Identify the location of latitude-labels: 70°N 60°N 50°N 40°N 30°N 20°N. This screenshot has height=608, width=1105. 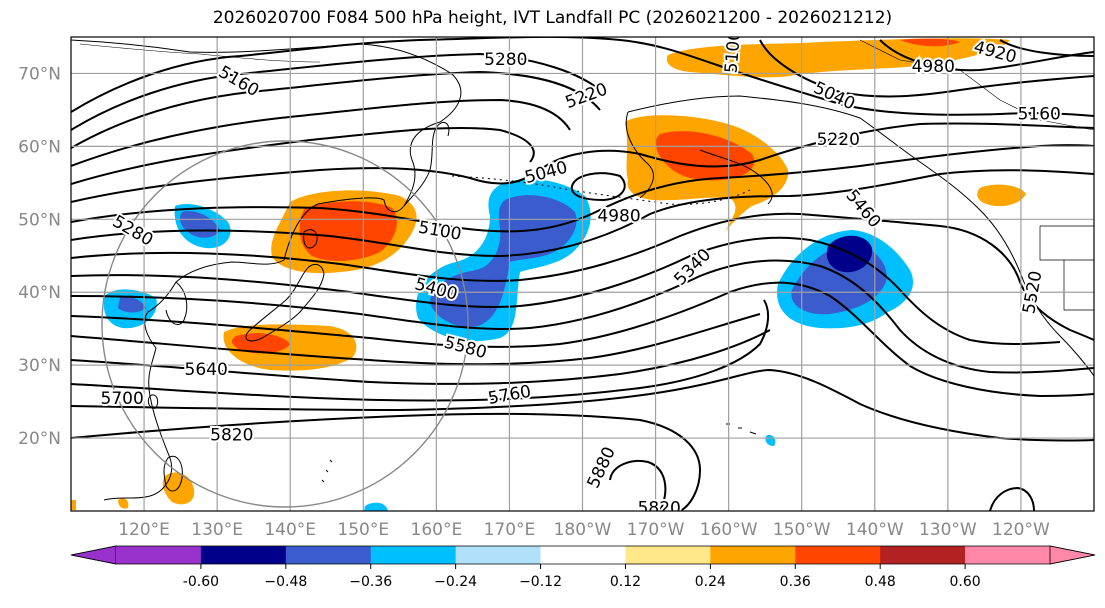
(39, 256).